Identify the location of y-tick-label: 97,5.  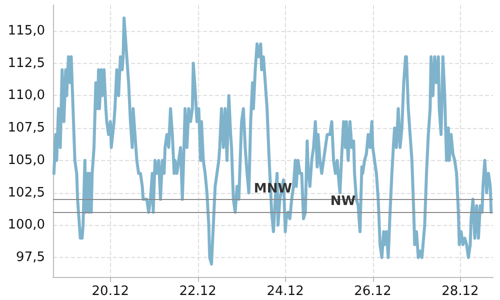
(30, 258).